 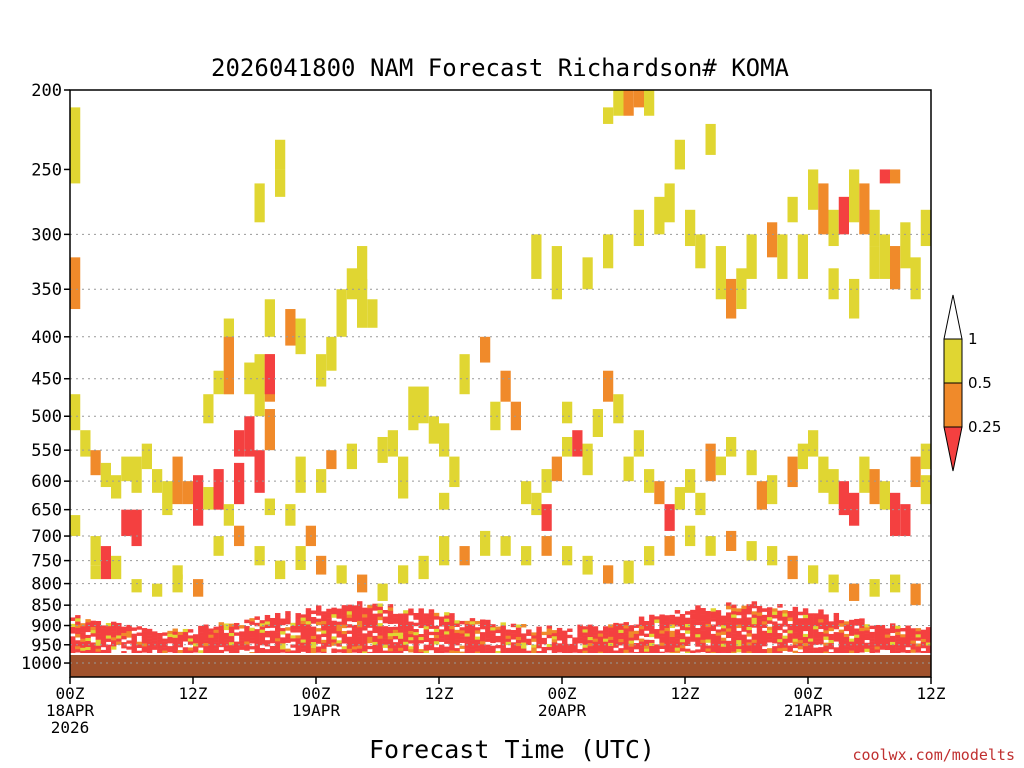 What do you see at coordinates (46, 562) in the screenshot?
I see `y-tick-label: 750` at bounding box center [46, 562].